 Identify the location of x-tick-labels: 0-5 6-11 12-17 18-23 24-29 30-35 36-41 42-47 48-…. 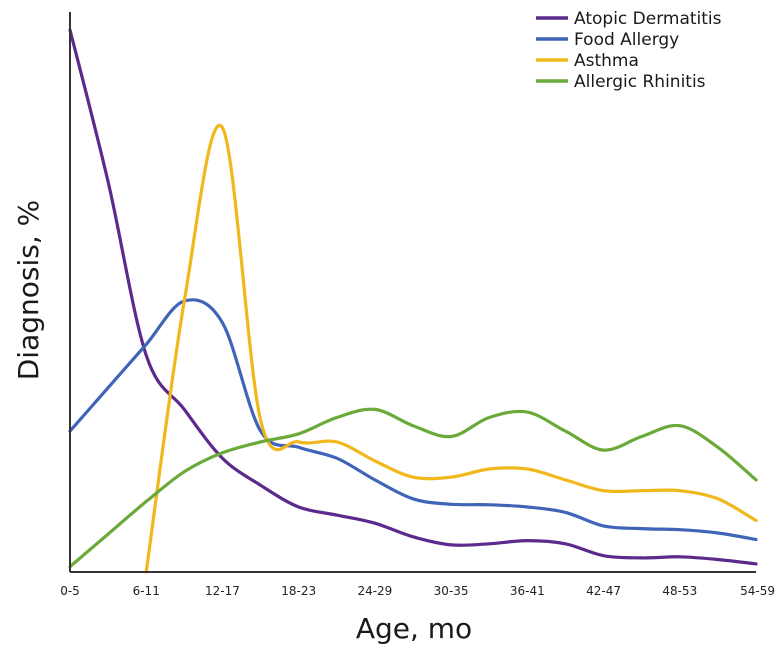
(417, 591).